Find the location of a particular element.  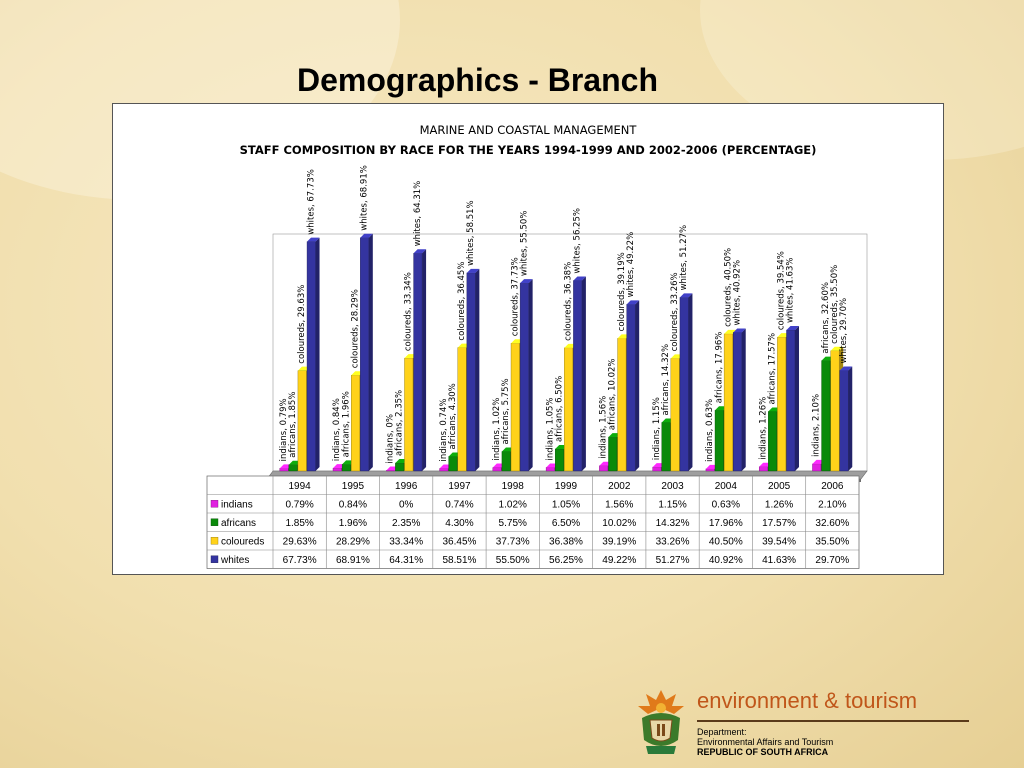

bar-data-label: whites, 55.50% is located at coordinates (524, 244).